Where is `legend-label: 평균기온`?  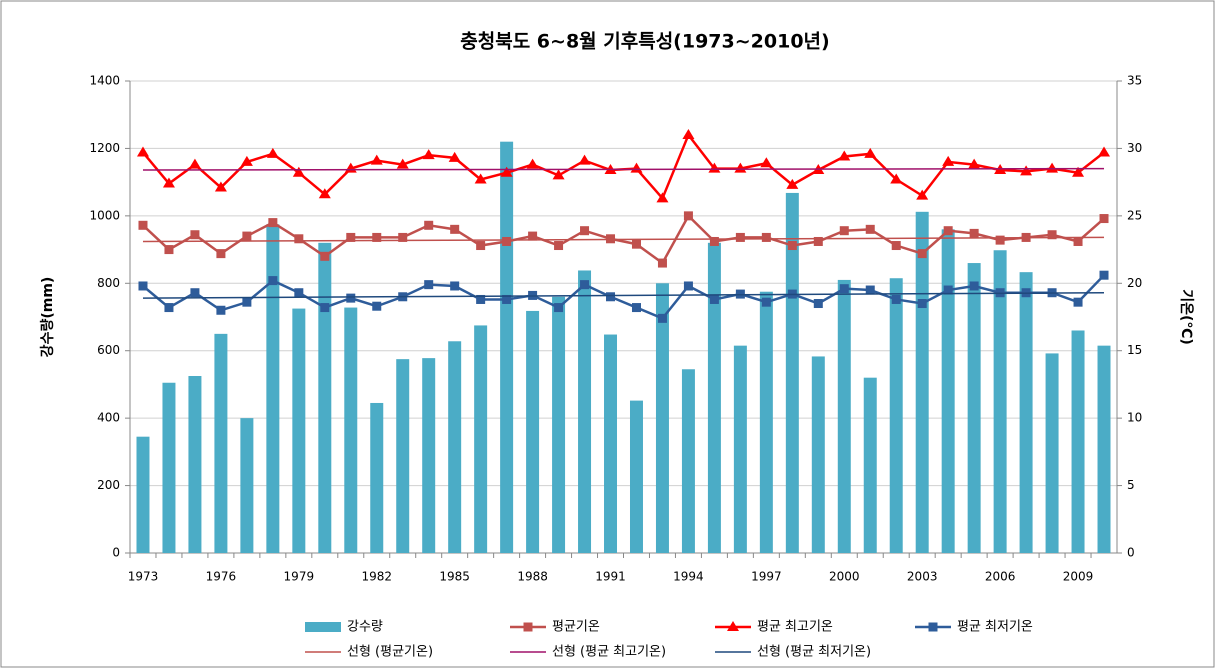 legend-label: 평균기온 is located at coordinates (576, 627).